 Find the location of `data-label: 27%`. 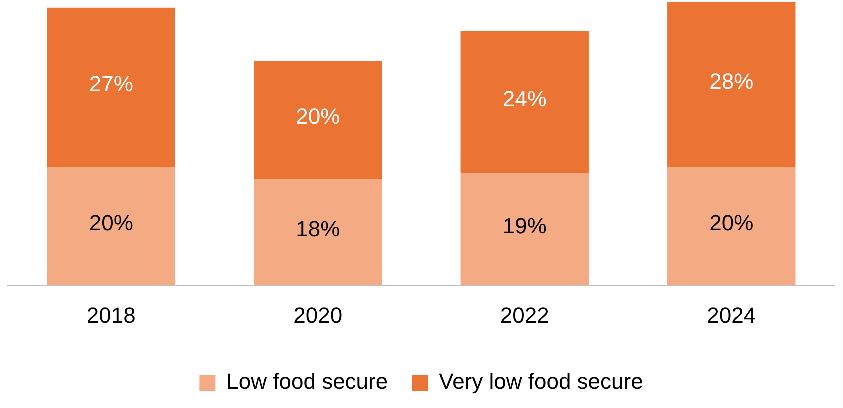

data-label: 27% is located at coordinates (111, 84).